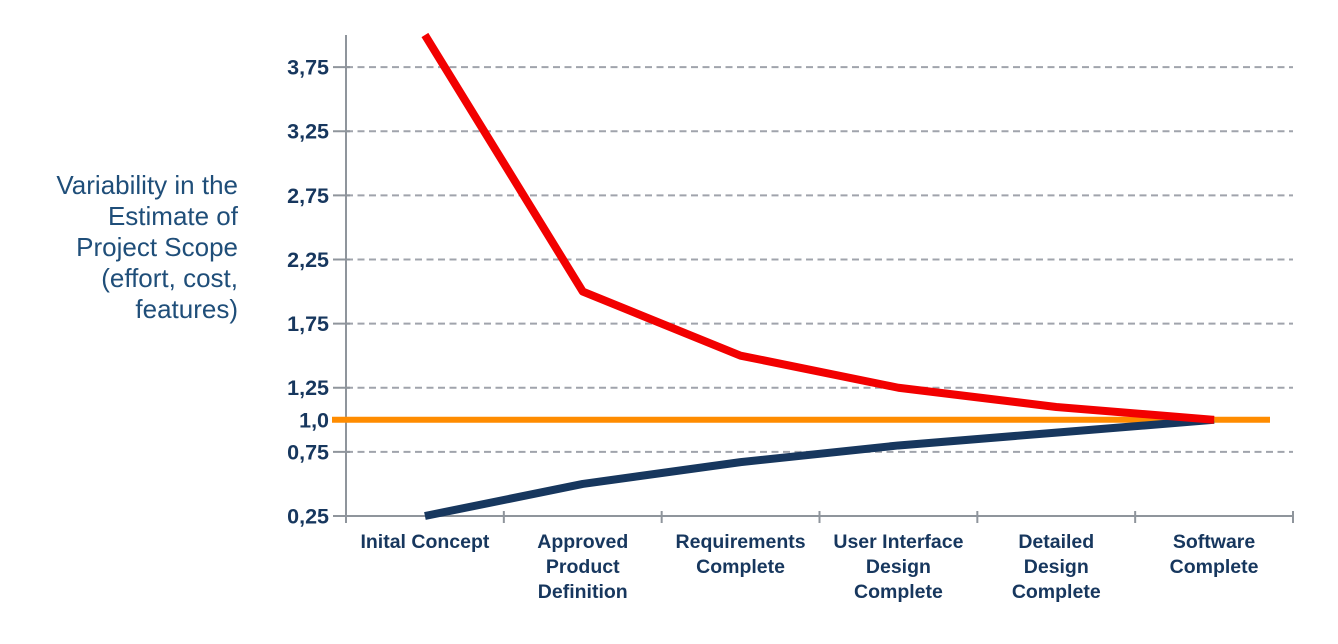 Image resolution: width=1338 pixels, height=644 pixels. I want to click on y-tick-label: 3,25, so click(308, 132).